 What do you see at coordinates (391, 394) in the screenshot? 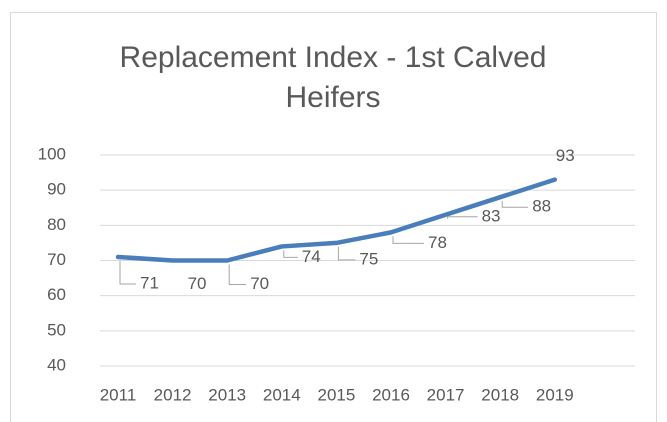
I see `x-tick-label: 2016` at bounding box center [391, 394].